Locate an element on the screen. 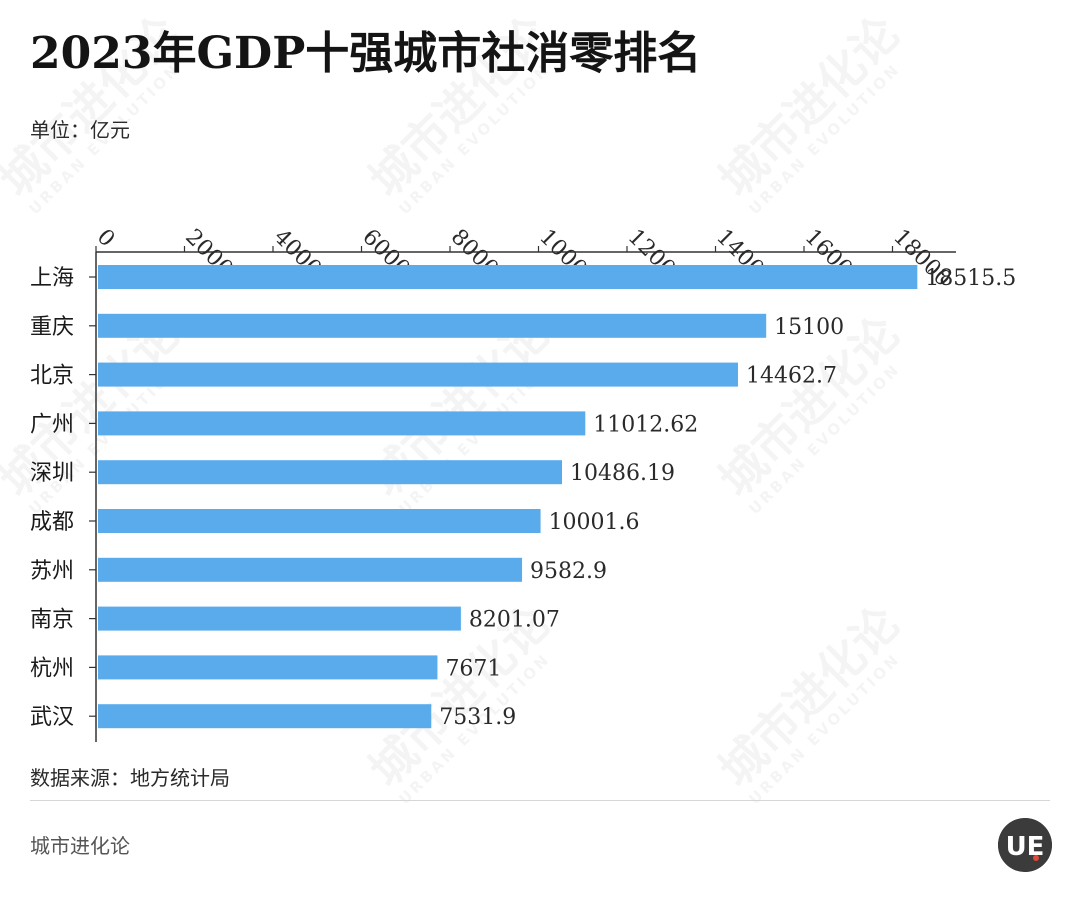 This screenshot has height=900, width=1080. category-label: 南京 is located at coordinates (52, 620).